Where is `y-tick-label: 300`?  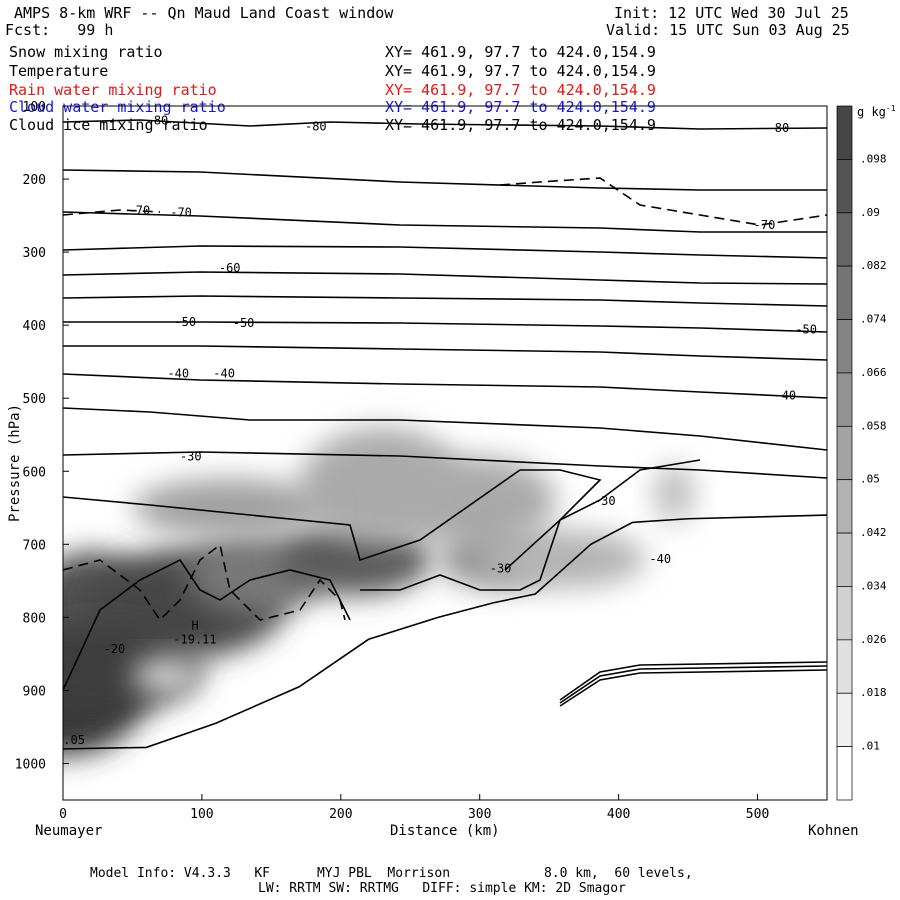 y-tick-label: 300 is located at coordinates (34, 253).